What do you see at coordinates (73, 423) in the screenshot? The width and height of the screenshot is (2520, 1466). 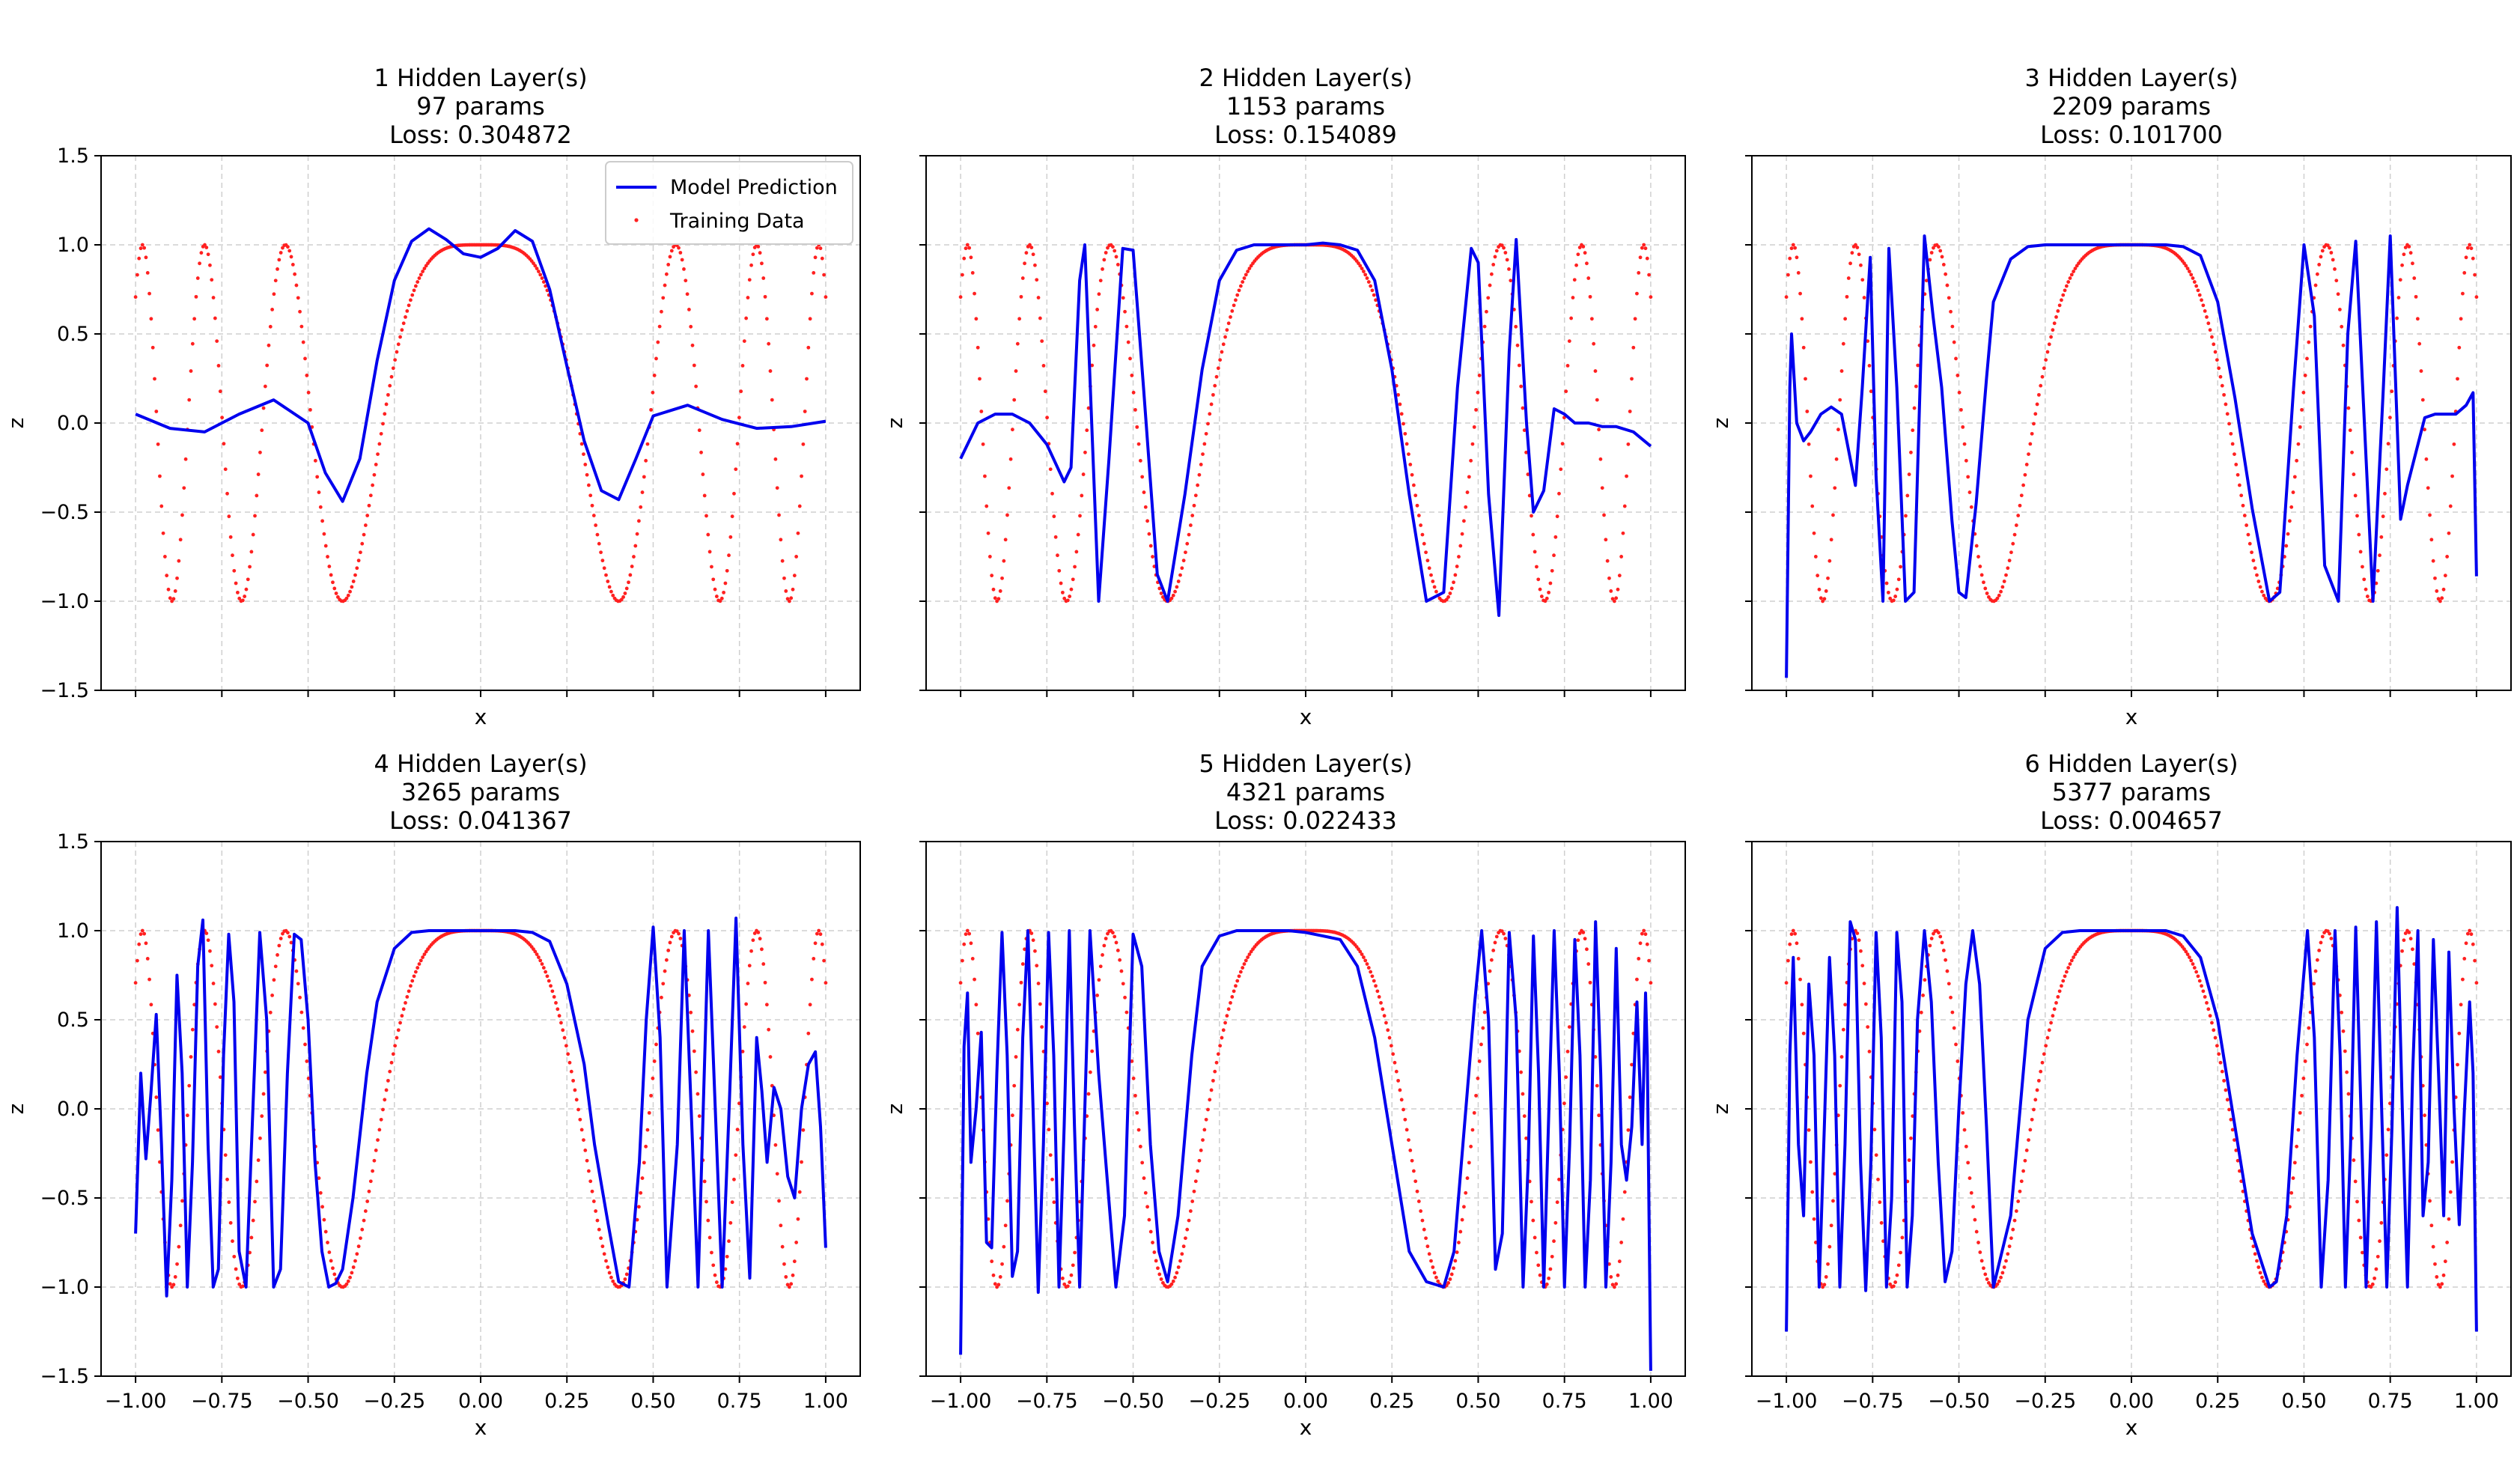 I see `y-tick-label: 0.0` at bounding box center [73, 423].